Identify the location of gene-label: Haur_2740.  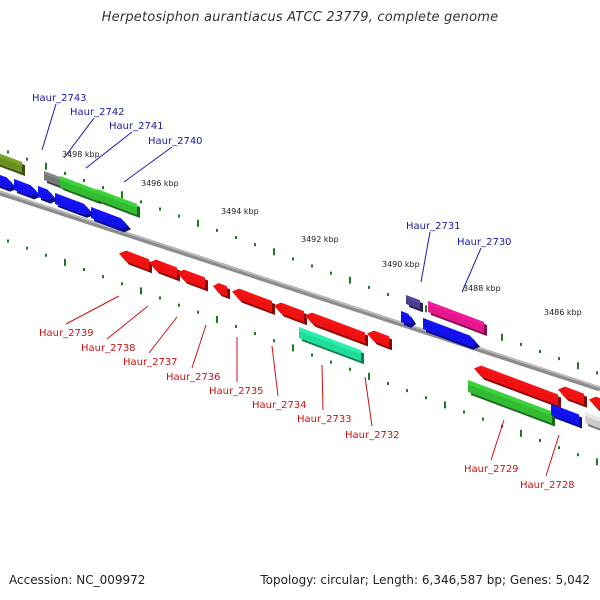
(175, 141).